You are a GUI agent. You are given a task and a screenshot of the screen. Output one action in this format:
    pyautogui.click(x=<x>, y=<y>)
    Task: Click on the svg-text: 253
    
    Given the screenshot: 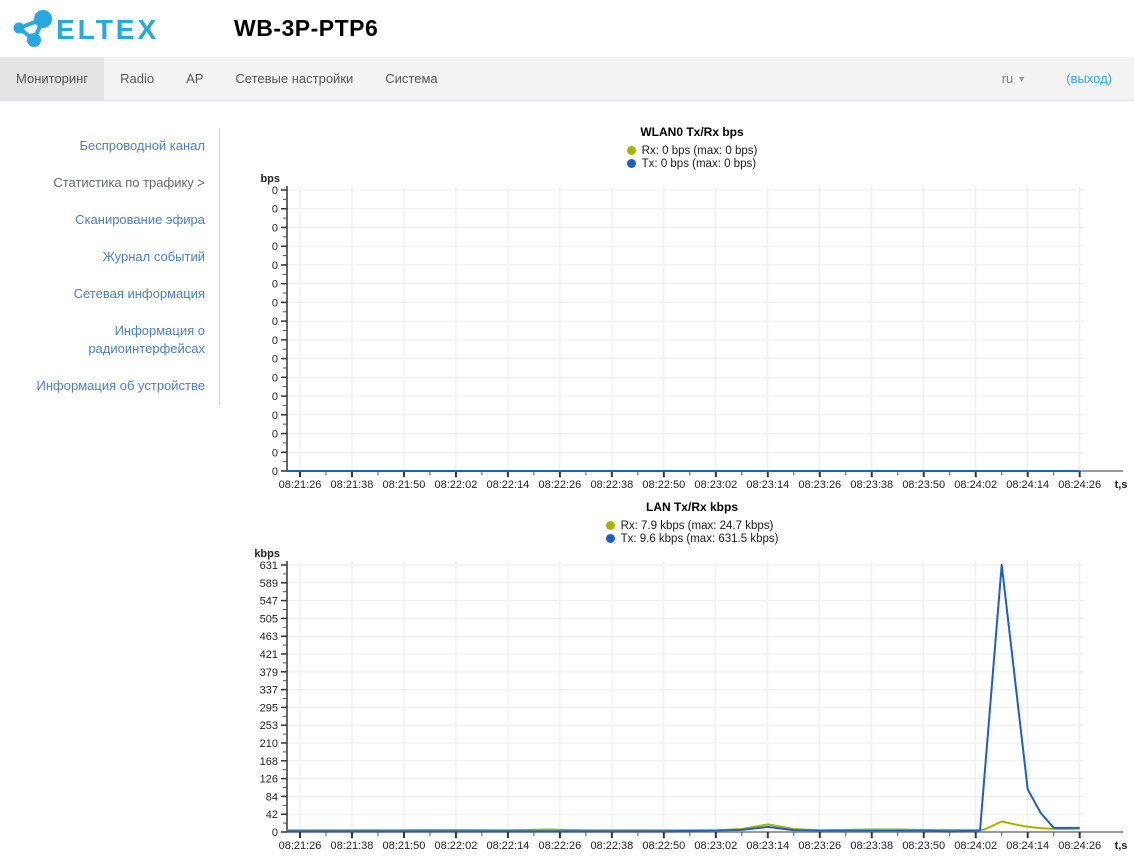 What is the action you would take?
    pyautogui.click(x=269, y=726)
    